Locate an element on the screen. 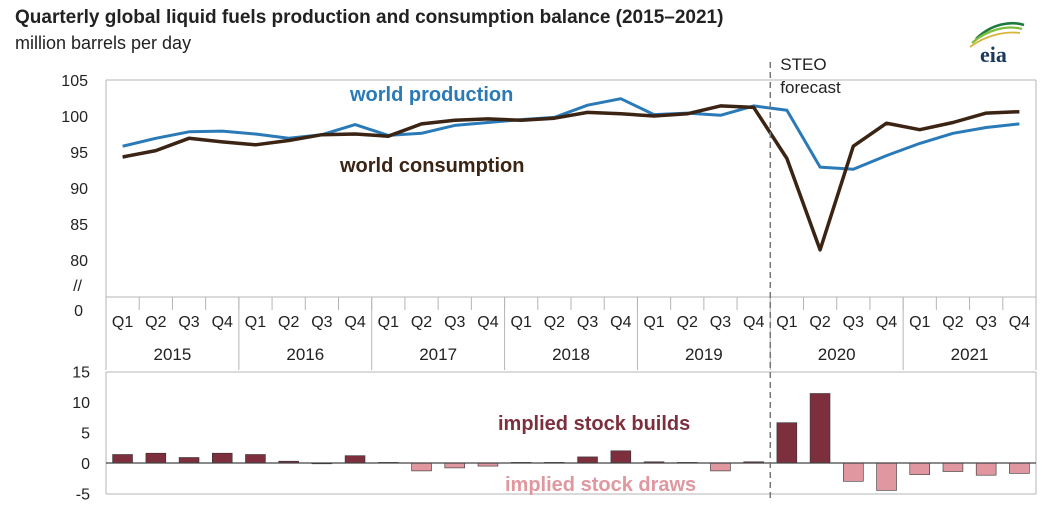  draws-label: implied stock draws is located at coordinates (600, 485).